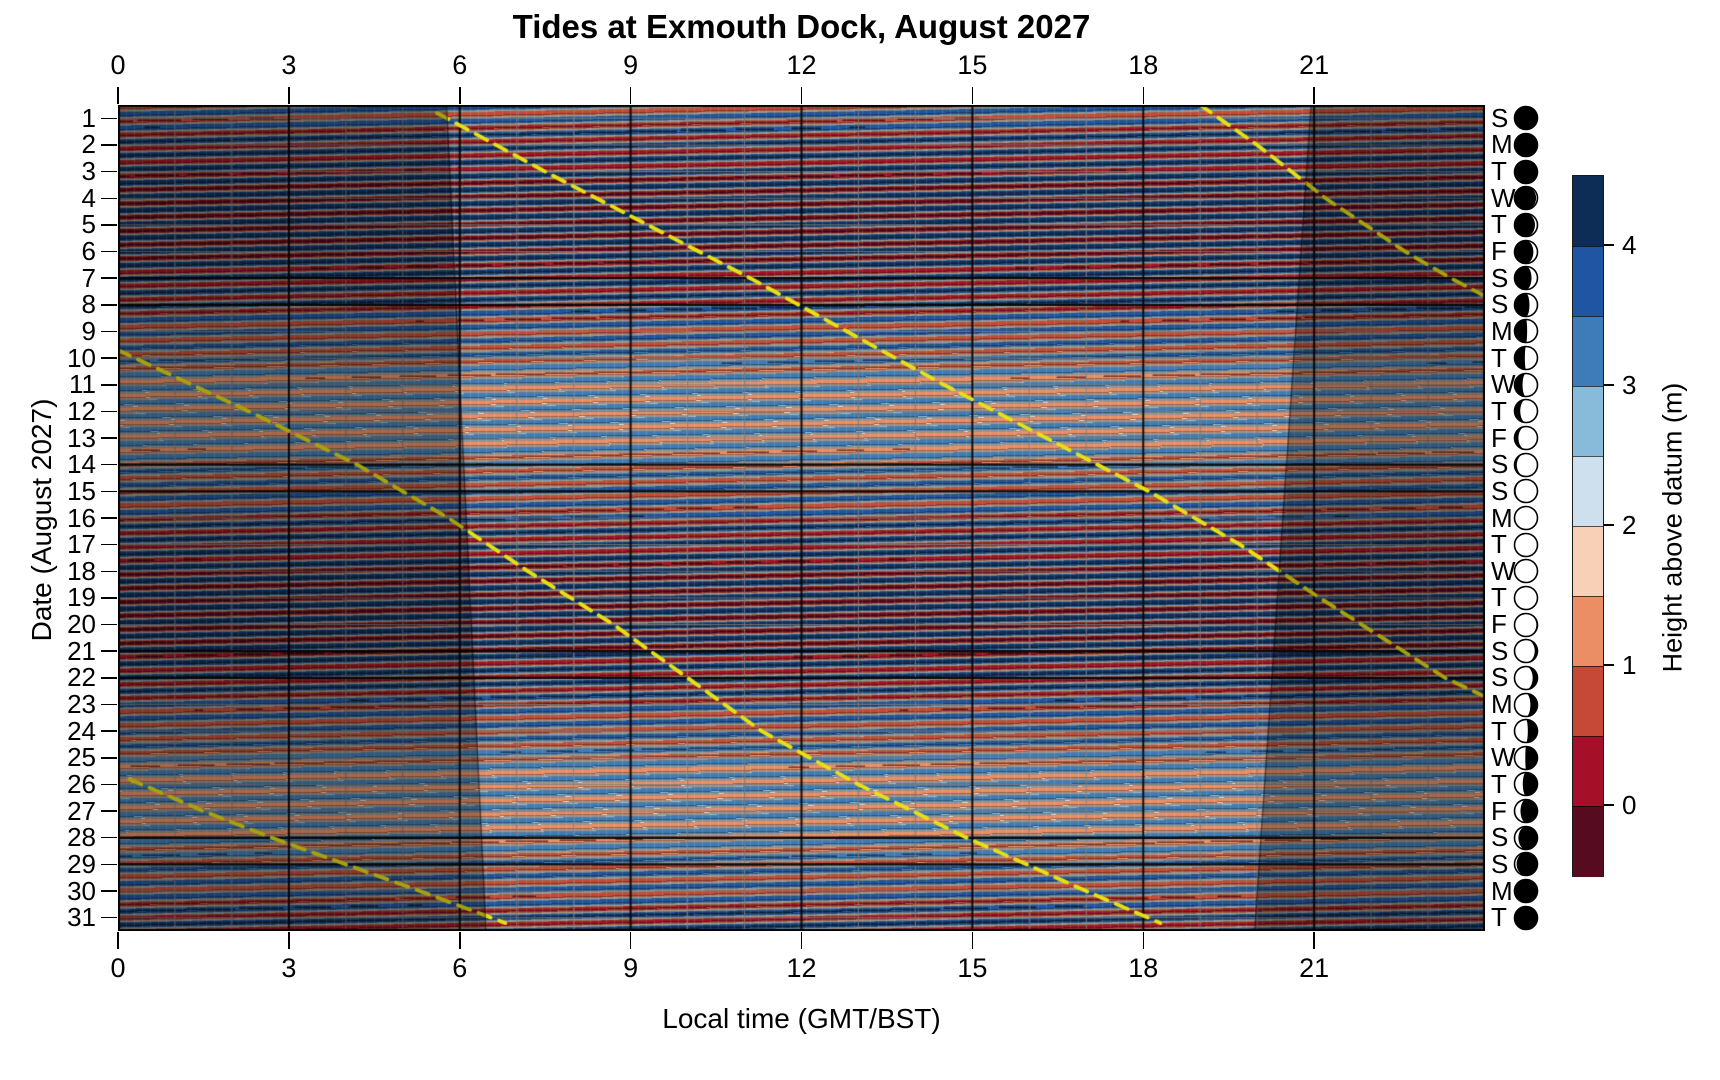 This screenshot has width=1720, height=1080. Describe the element at coordinates (289, 968) in the screenshot. I see `x-axis-tick-label-bottom: 3` at that location.